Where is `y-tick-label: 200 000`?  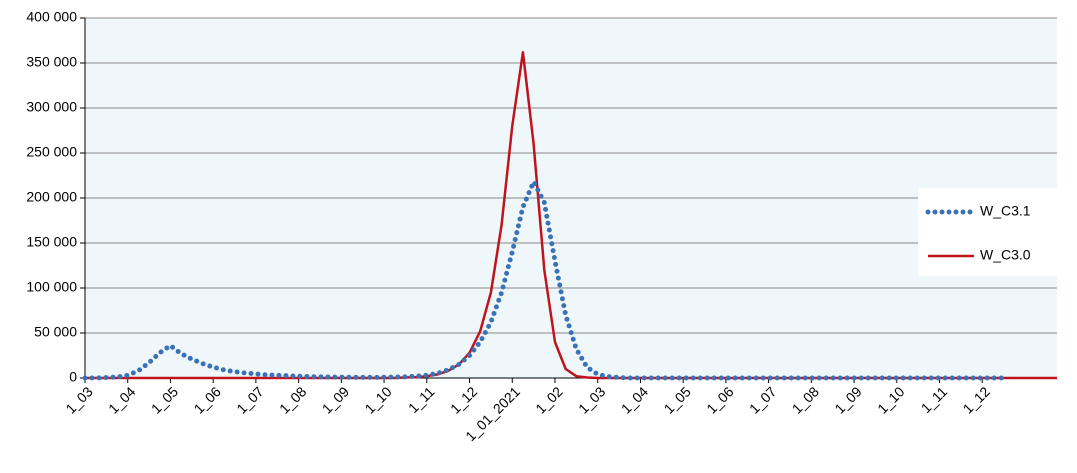
y-tick-label: 200 000 is located at coordinates (51, 197).